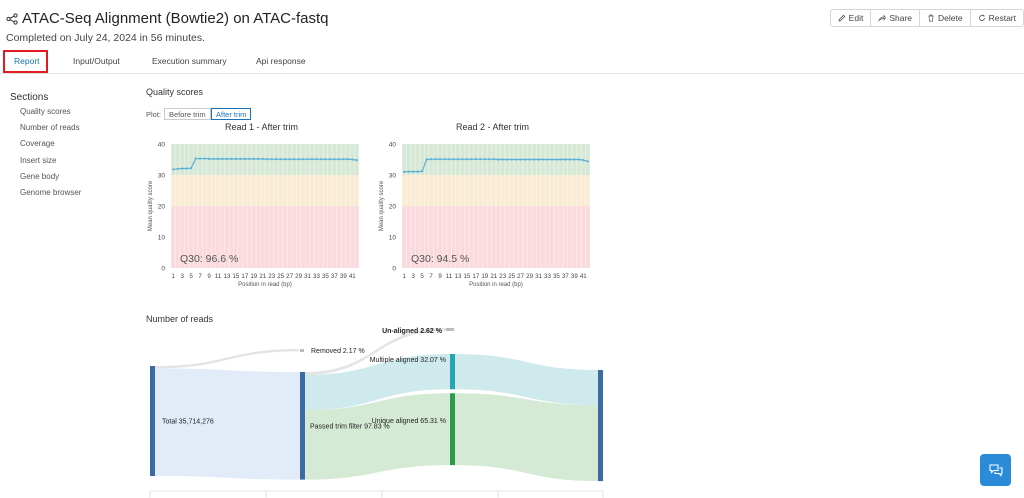  What do you see at coordinates (152, 421) in the screenshot?
I see `node-total` at bounding box center [152, 421].